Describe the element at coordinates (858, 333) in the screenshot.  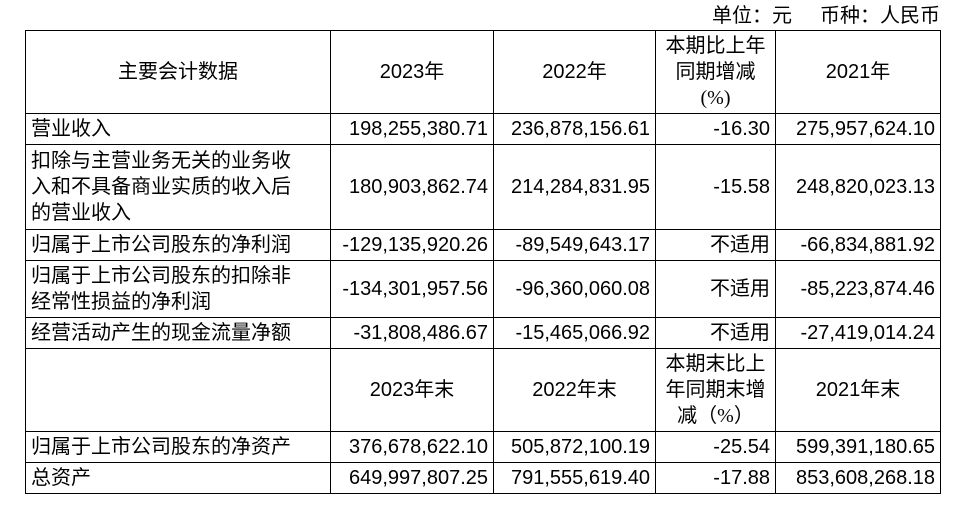
I see `value-2021: -27,419,014.24` at that location.